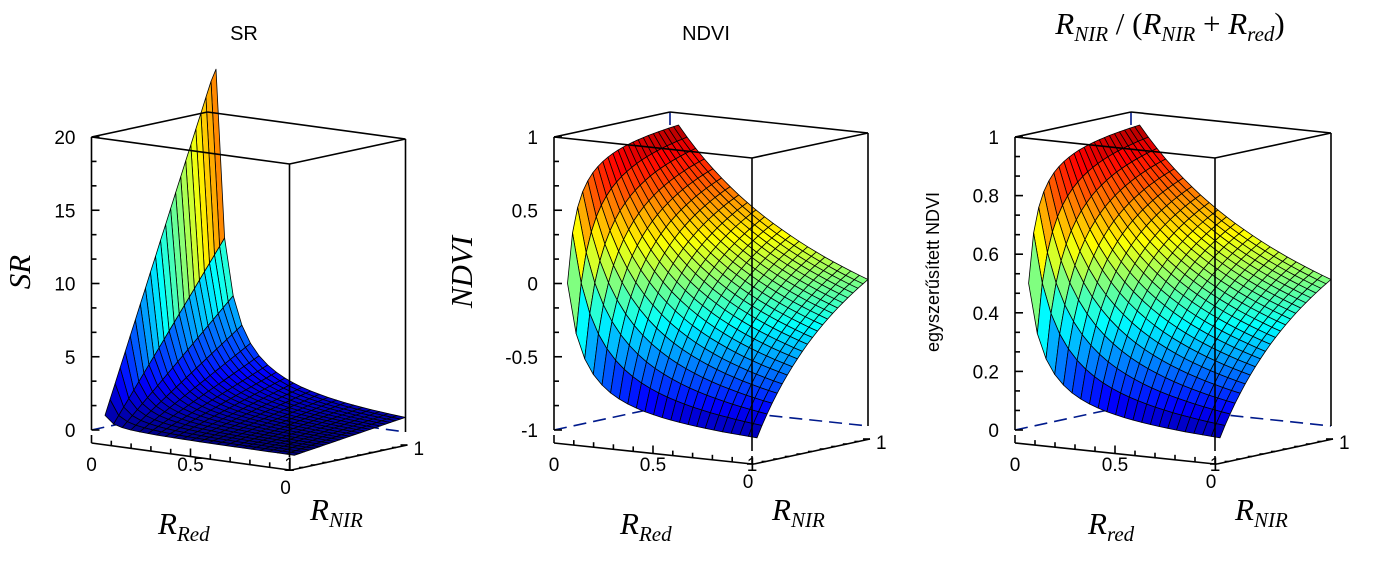  I want to click on sr-z-tick-label: 5, so click(70, 358).